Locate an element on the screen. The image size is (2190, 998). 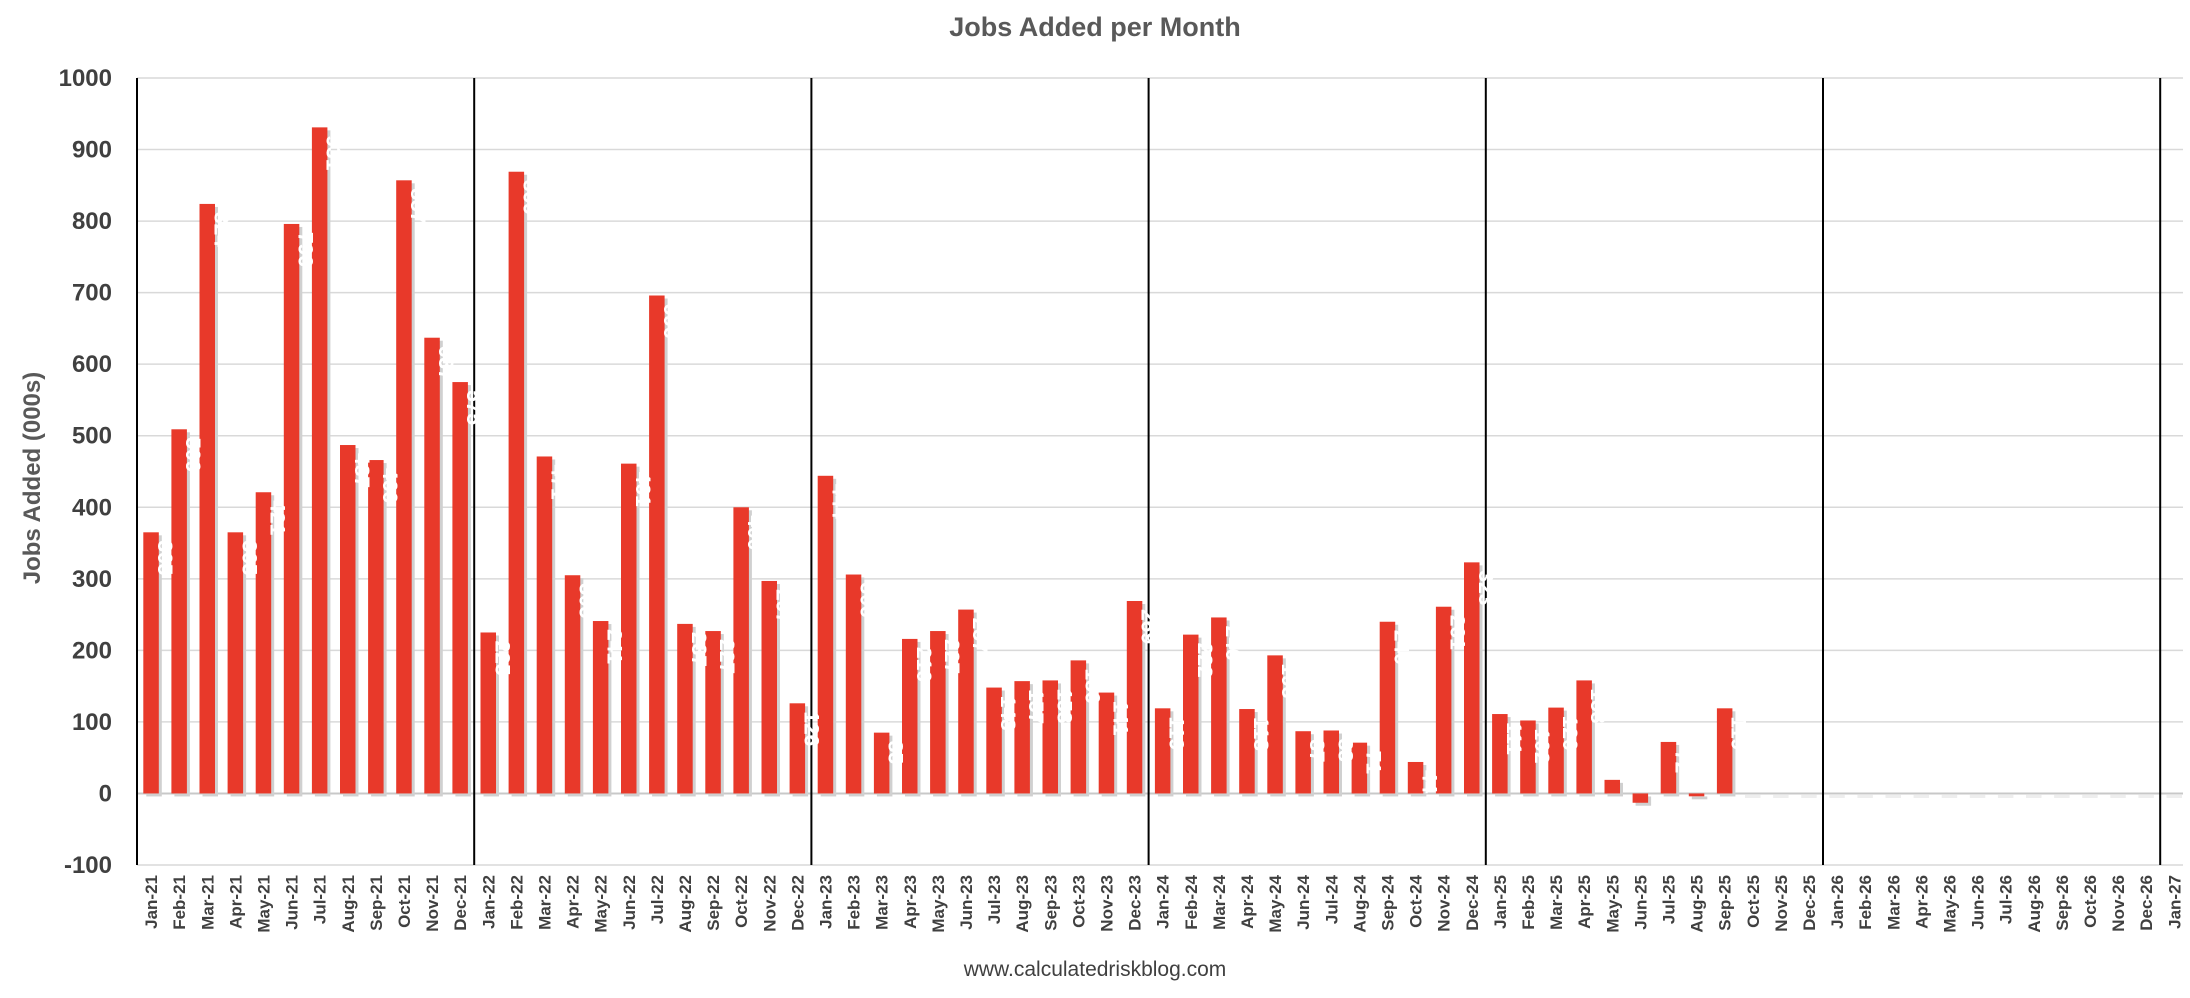
data-label: 240 is located at coordinates (1400, 647).